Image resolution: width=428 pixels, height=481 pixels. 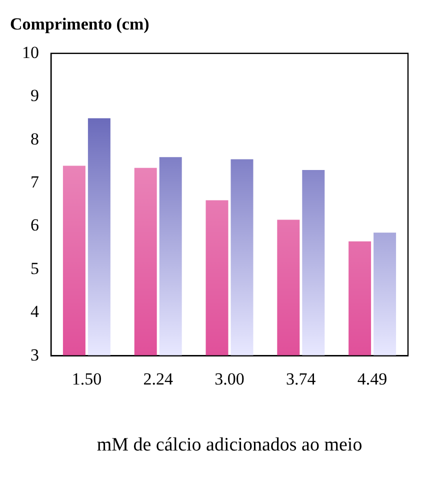 I want to click on y-tick-label: 6, so click(x=34, y=225).